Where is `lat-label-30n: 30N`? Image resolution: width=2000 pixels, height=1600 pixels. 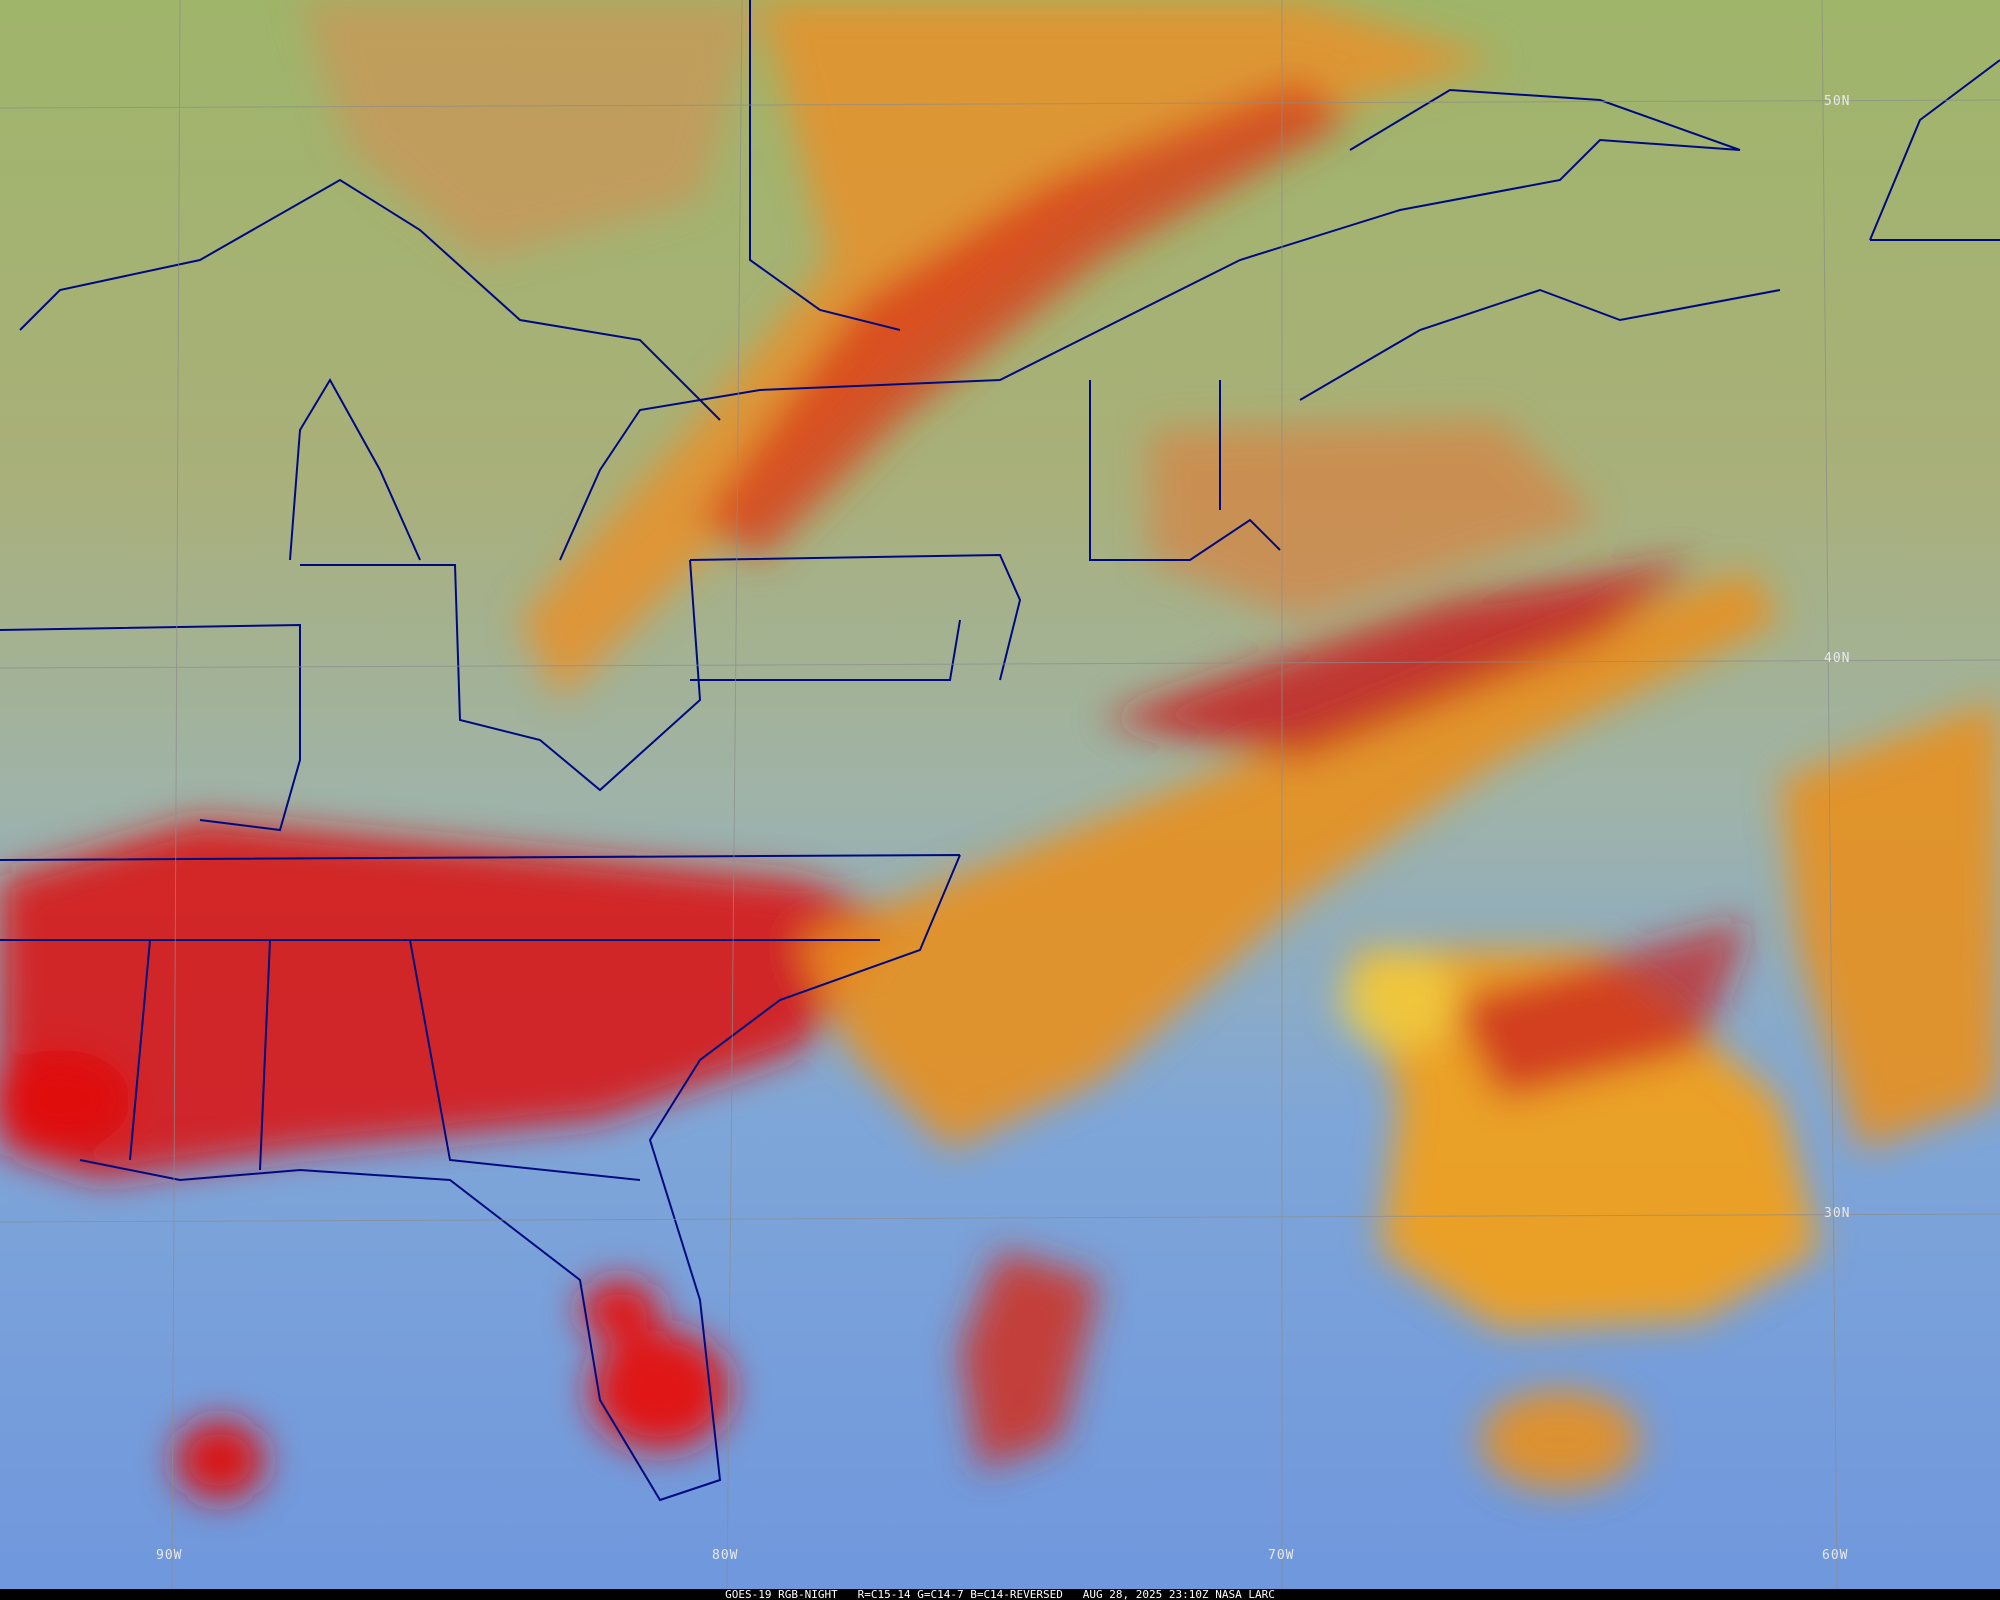 lat-label-30n: 30N is located at coordinates (1837, 1213).